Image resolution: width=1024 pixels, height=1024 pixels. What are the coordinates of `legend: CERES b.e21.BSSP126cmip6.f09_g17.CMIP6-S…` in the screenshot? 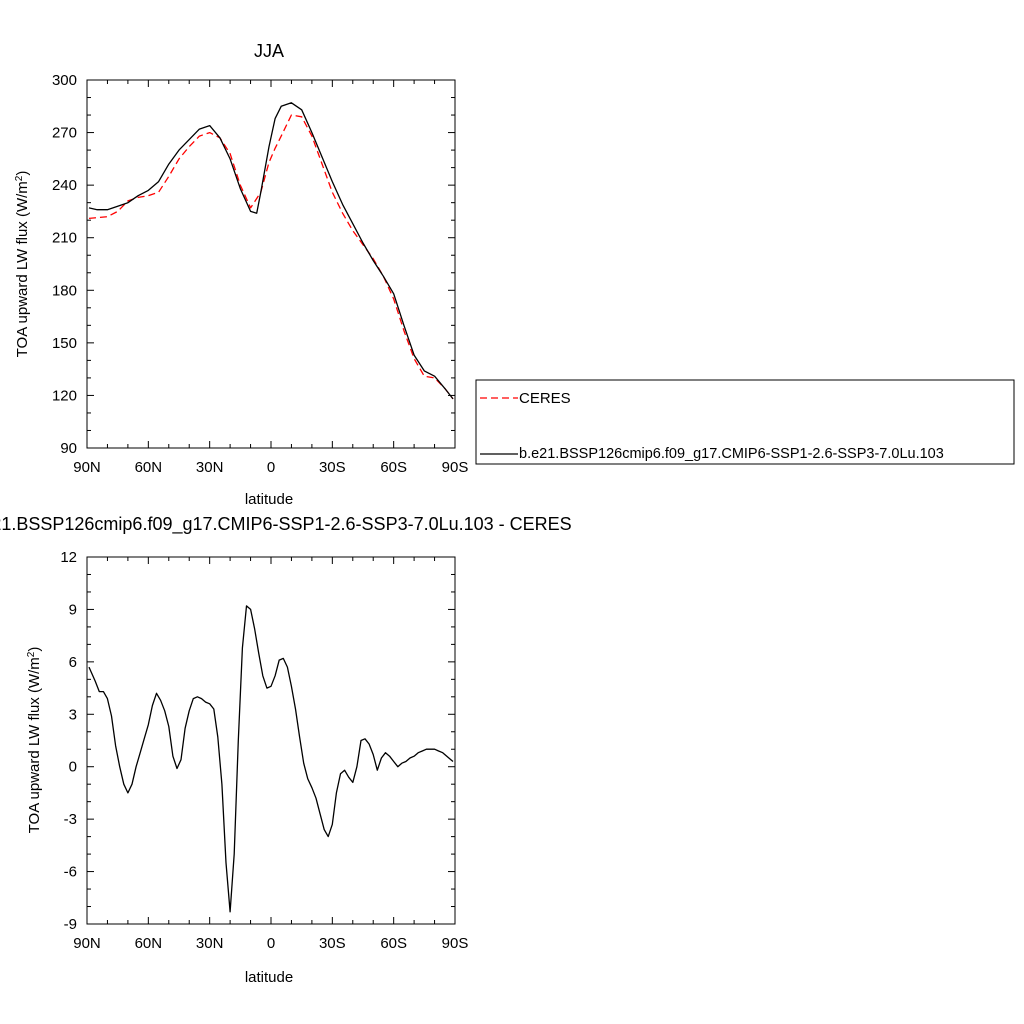 It's located at (745, 422).